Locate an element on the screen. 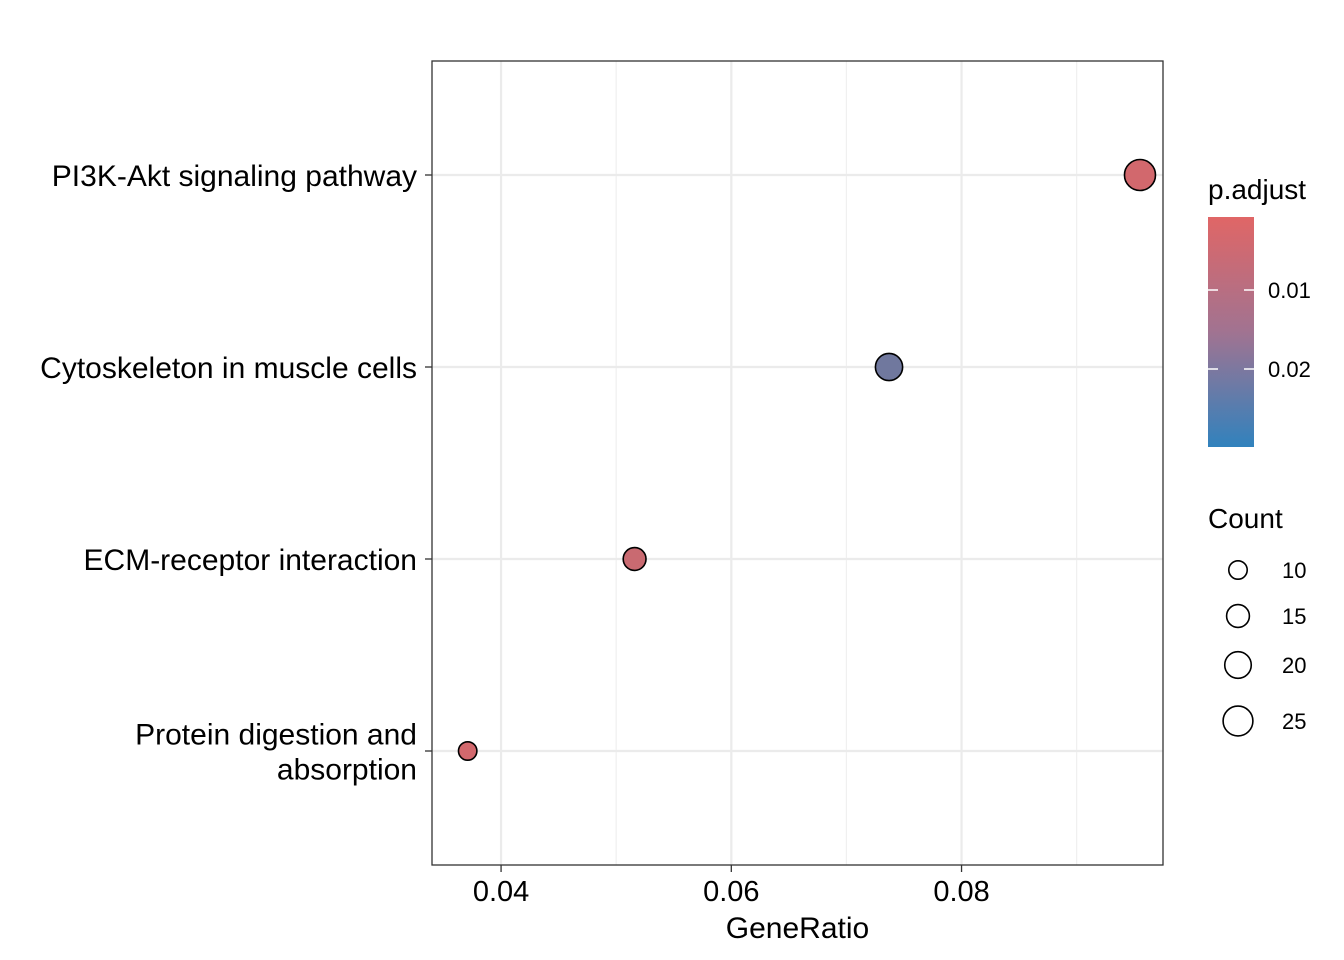 The image size is (1344, 960). y-tick-label: Cytoskeleton in muscle cells is located at coordinates (228, 368).